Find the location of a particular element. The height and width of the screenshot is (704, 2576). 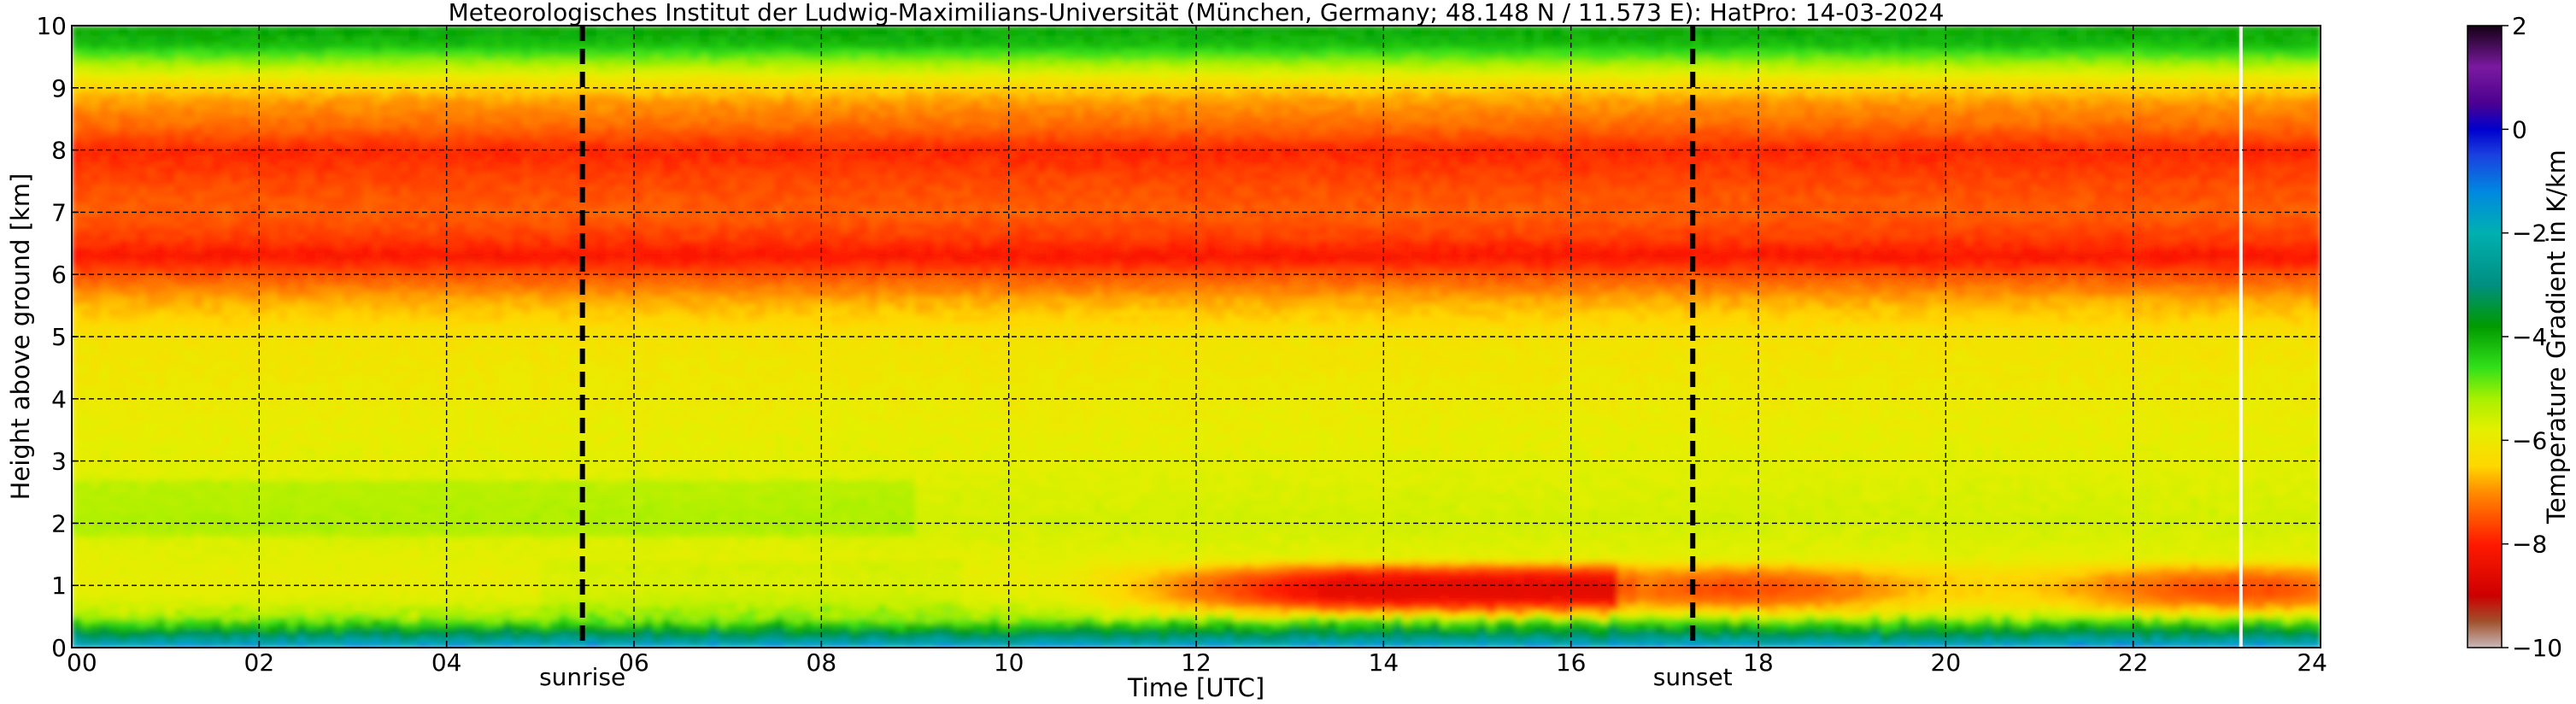

y-tick-label: 6 is located at coordinates (59, 275).